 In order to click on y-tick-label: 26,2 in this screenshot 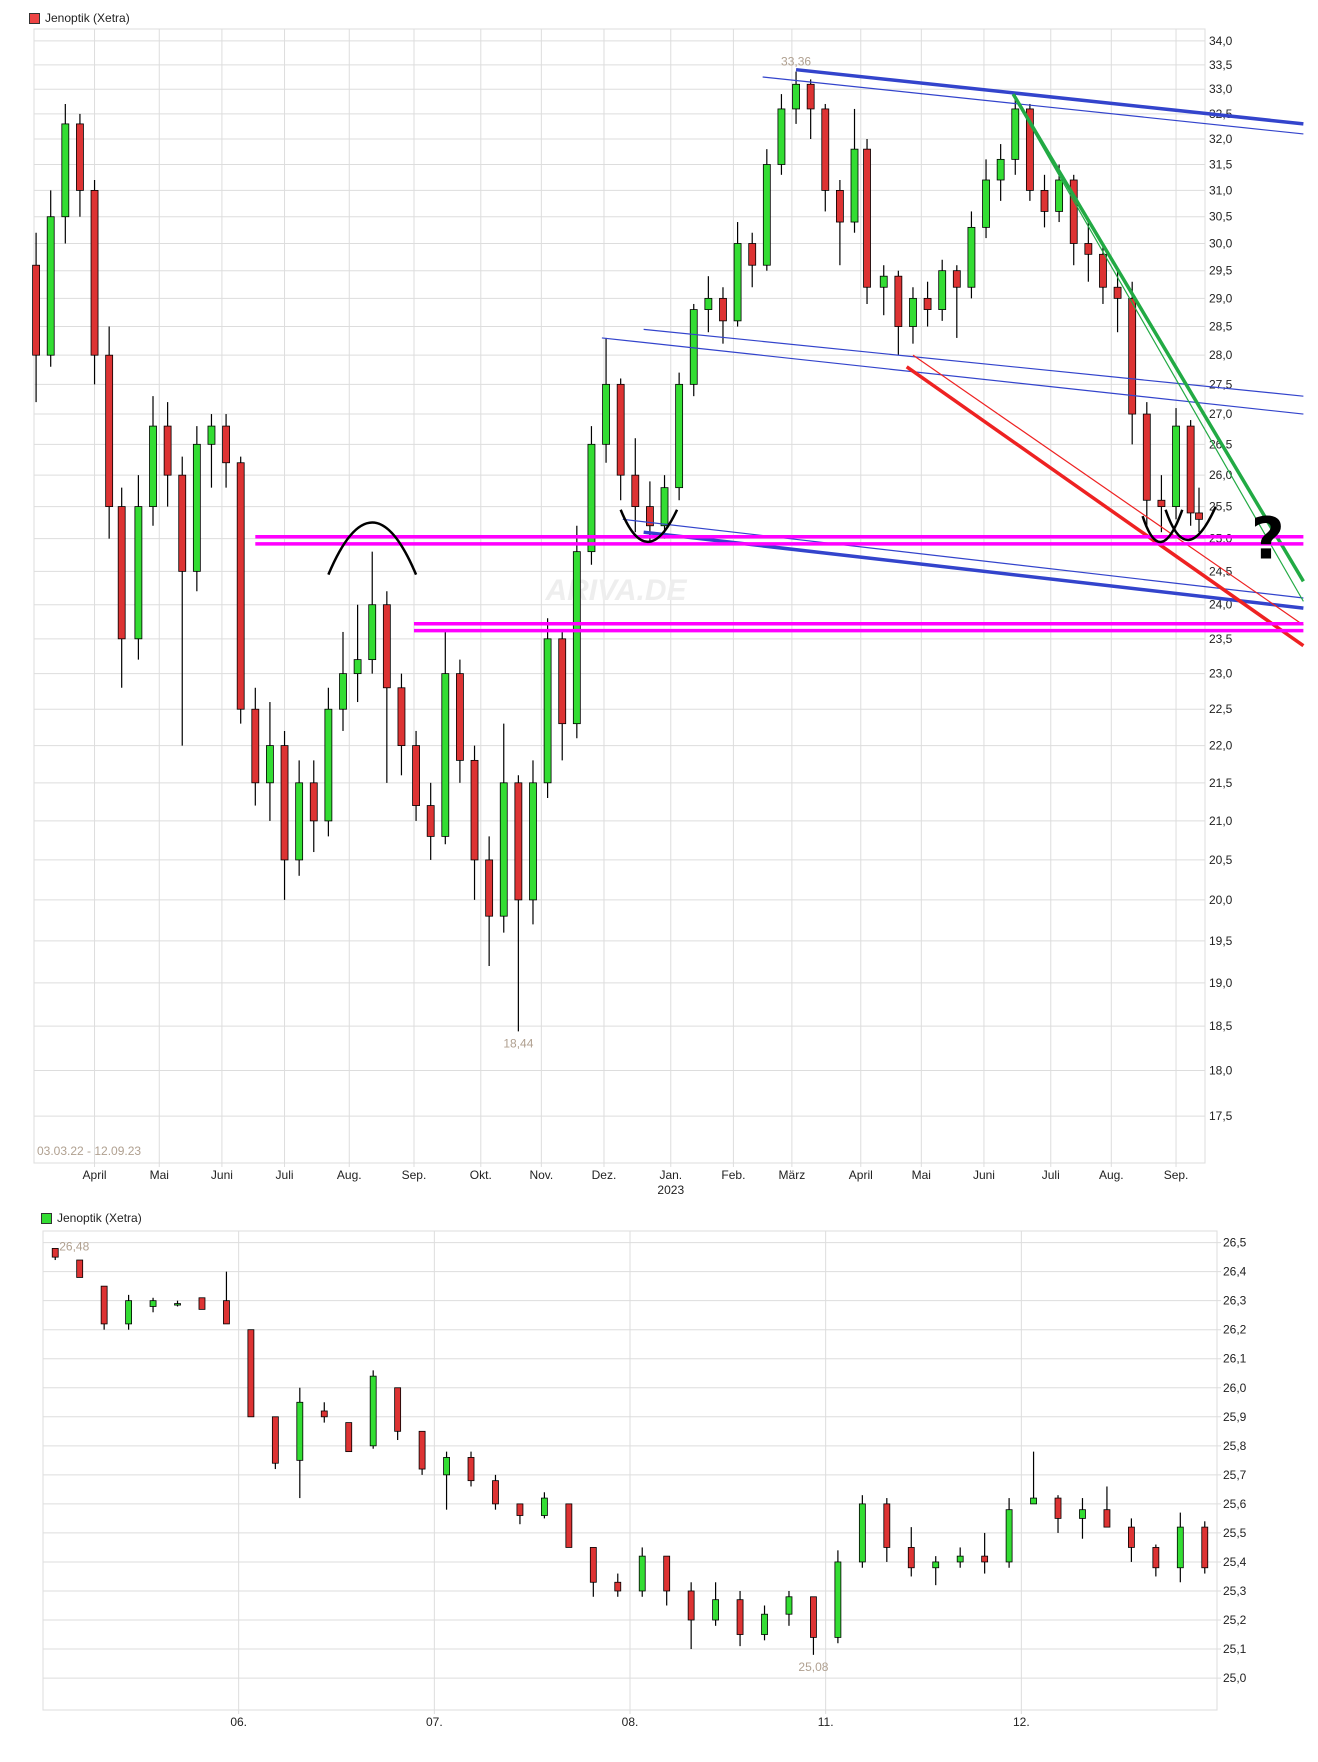, I will do `click(1235, 1330)`.